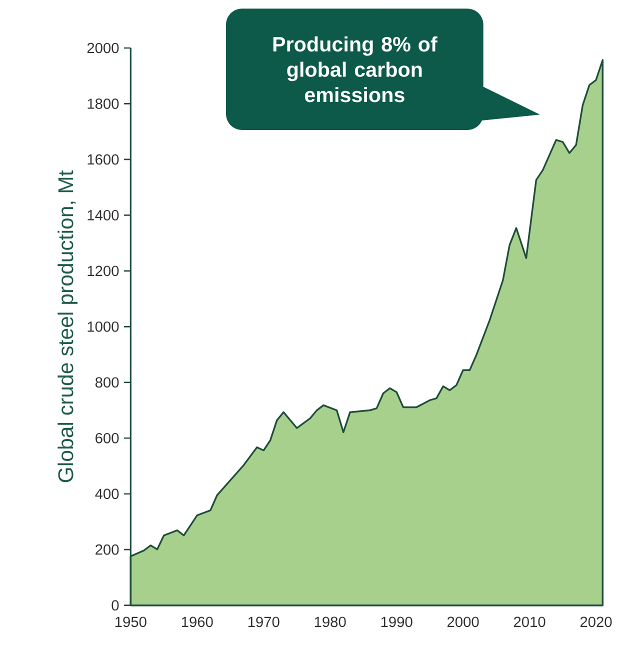 Image resolution: width=619 pixels, height=648 pixels. Describe the element at coordinates (264, 622) in the screenshot. I see `x-tick-label: 1970` at that location.